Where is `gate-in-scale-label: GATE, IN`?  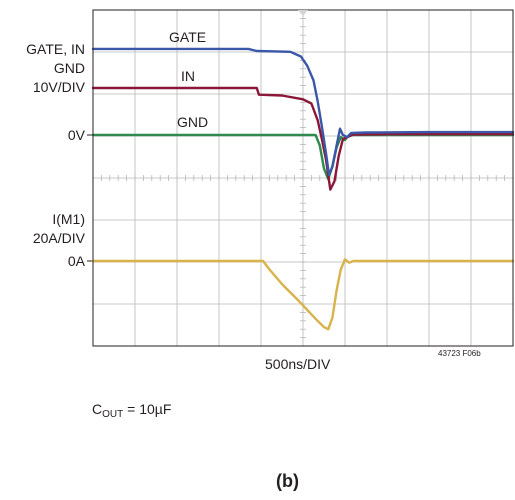 gate-in-scale-label: GATE, IN is located at coordinates (55, 49).